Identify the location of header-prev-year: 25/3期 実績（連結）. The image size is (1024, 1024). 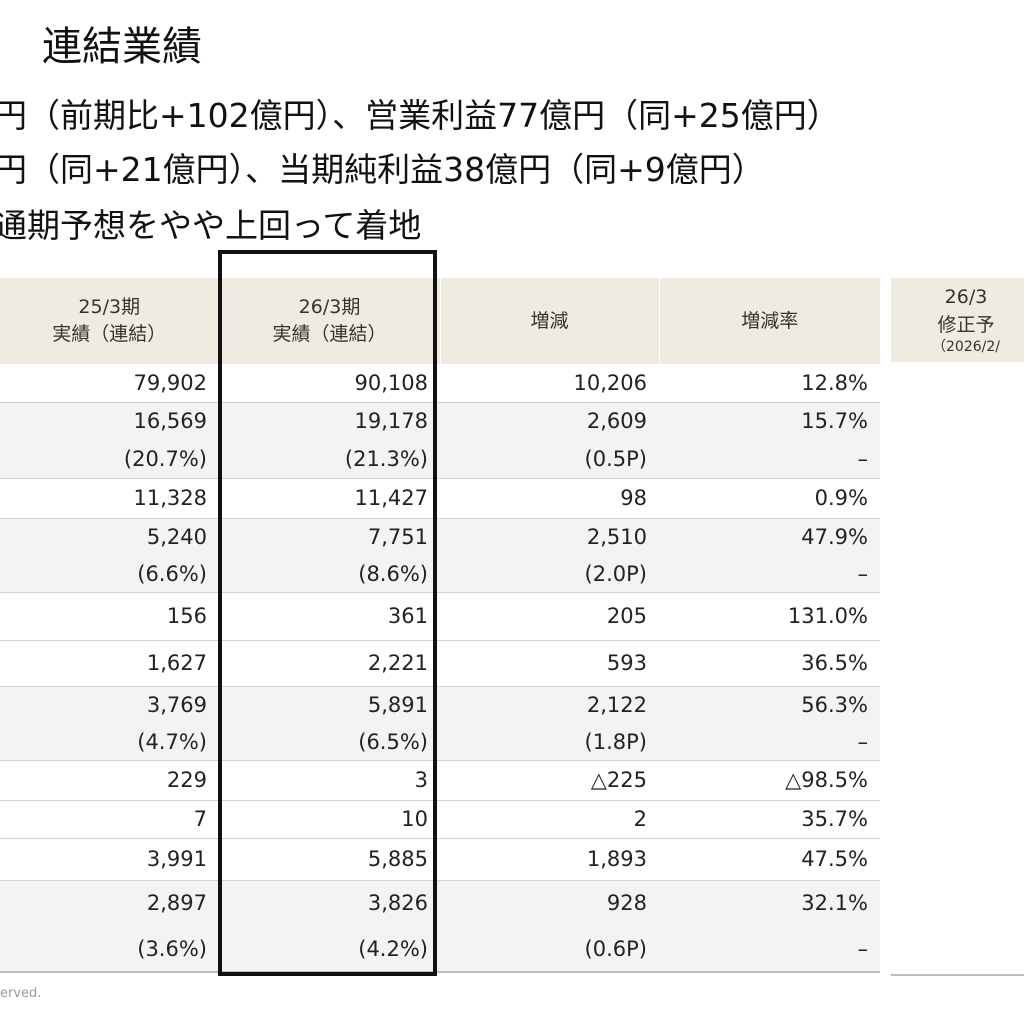
(109, 321).